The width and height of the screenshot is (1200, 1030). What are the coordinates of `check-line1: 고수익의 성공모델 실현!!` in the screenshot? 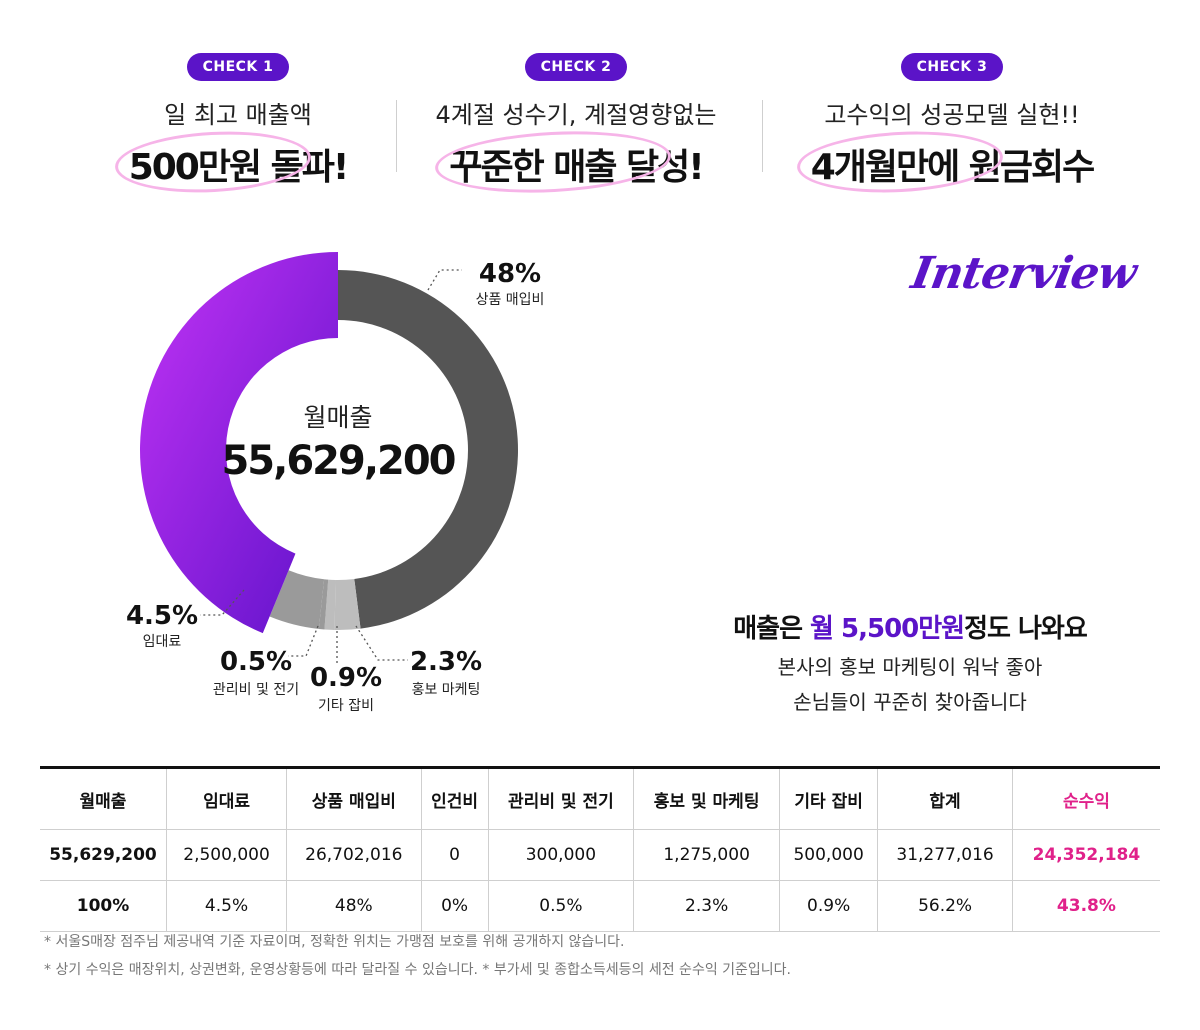 It's located at (952, 115).